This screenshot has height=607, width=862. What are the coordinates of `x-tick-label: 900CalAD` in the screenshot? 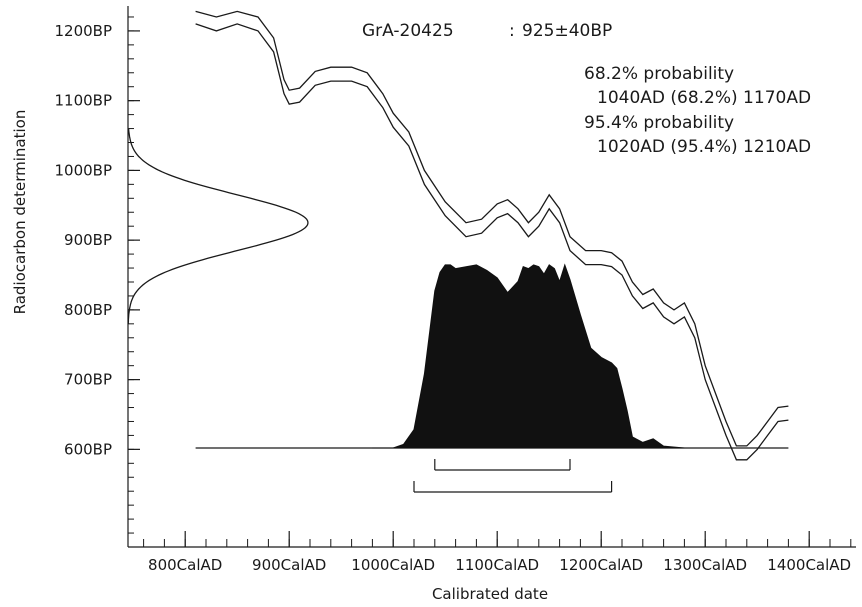 It's located at (289, 565).